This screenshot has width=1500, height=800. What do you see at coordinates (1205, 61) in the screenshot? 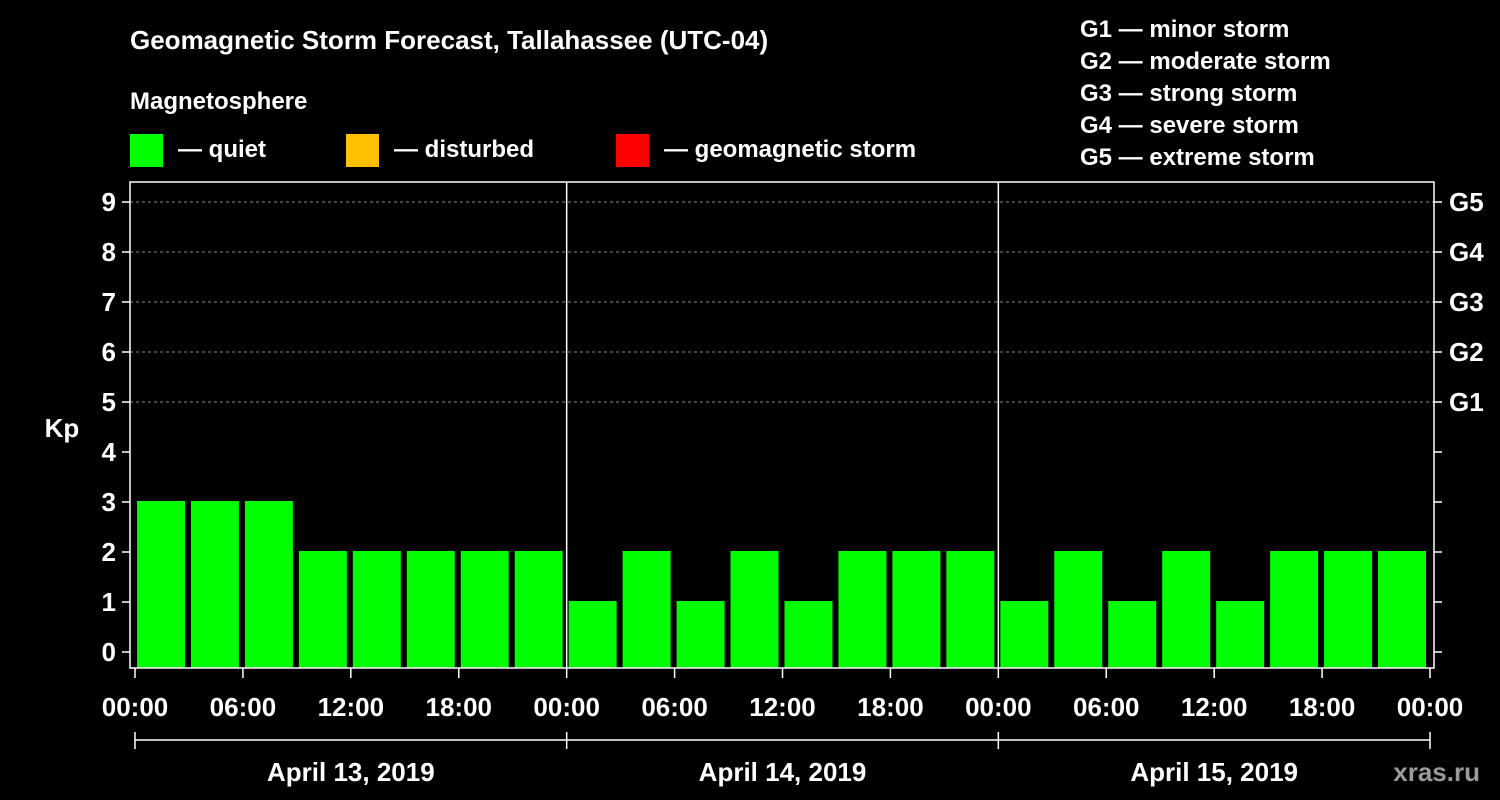
I see `storm-scale-item: G2 — moderate storm` at bounding box center [1205, 61].